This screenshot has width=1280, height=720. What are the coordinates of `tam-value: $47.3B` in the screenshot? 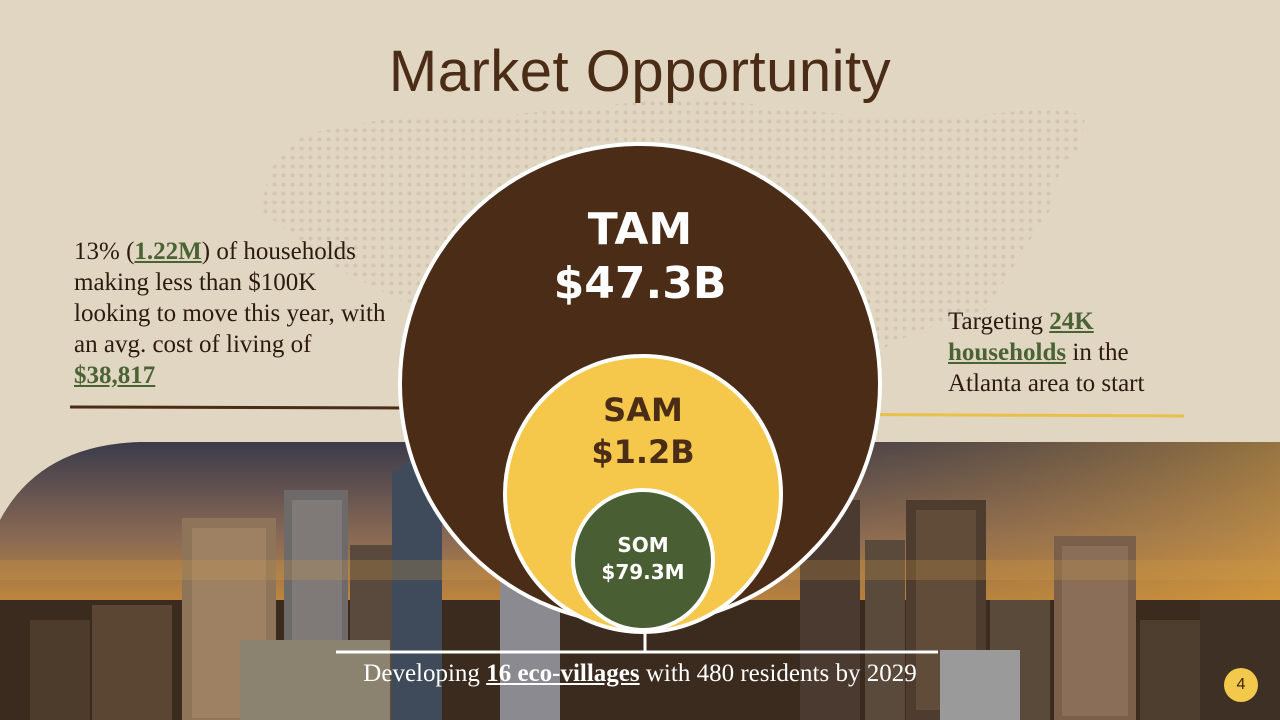 It's located at (640, 283).